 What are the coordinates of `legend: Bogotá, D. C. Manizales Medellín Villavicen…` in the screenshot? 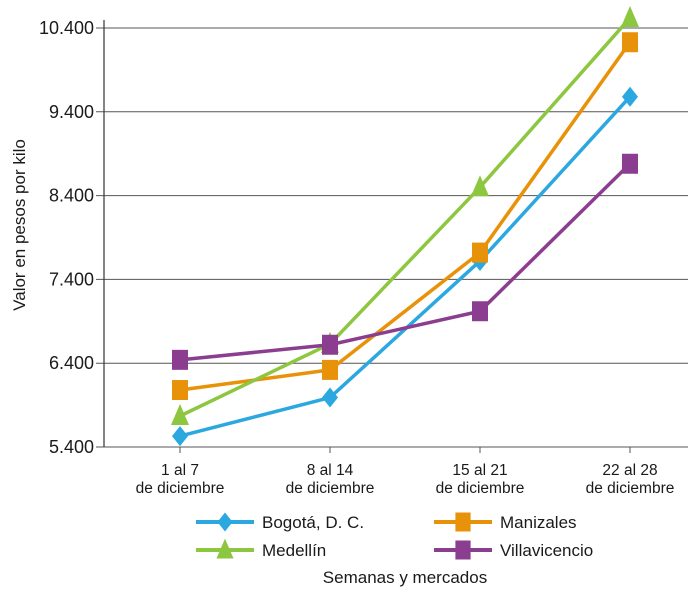 It's located at (394, 536).